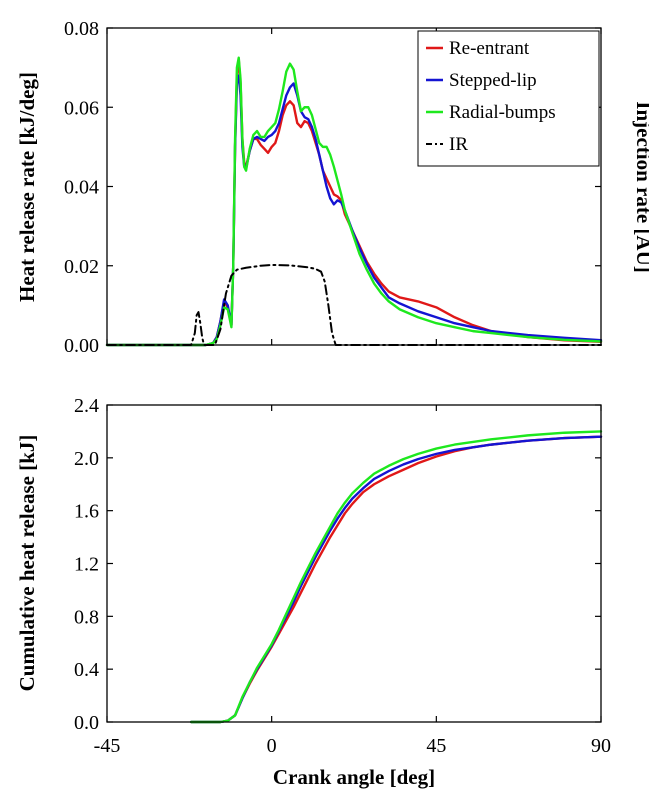  What do you see at coordinates (354, 777) in the screenshot?
I see `x-axis-label: Crank angle [deg]` at bounding box center [354, 777].